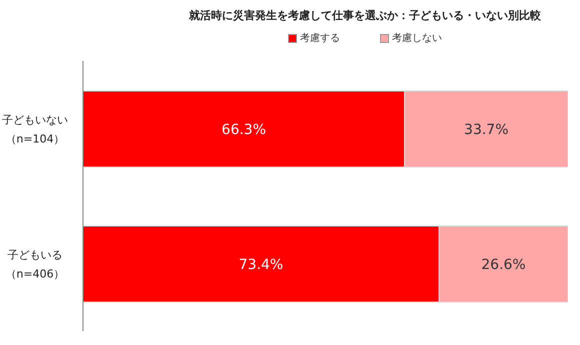 The image size is (580, 345). What do you see at coordinates (365, 16) in the screenshot?
I see `chart-title: 就活時に災害発生を考慮して仕事を選ぶか：子どもいる・いない別比較` at bounding box center [365, 16].